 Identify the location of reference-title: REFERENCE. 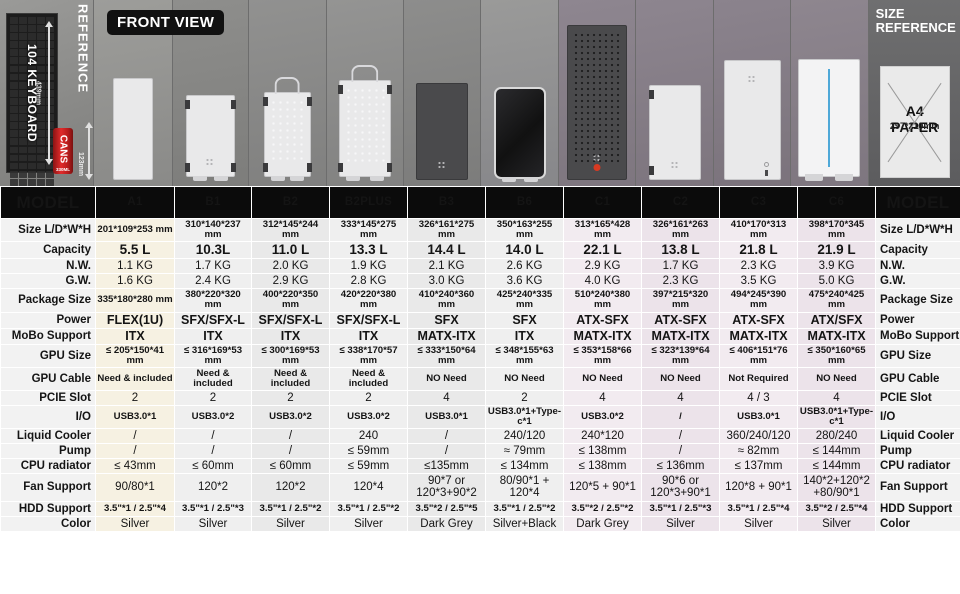
(83, 49).